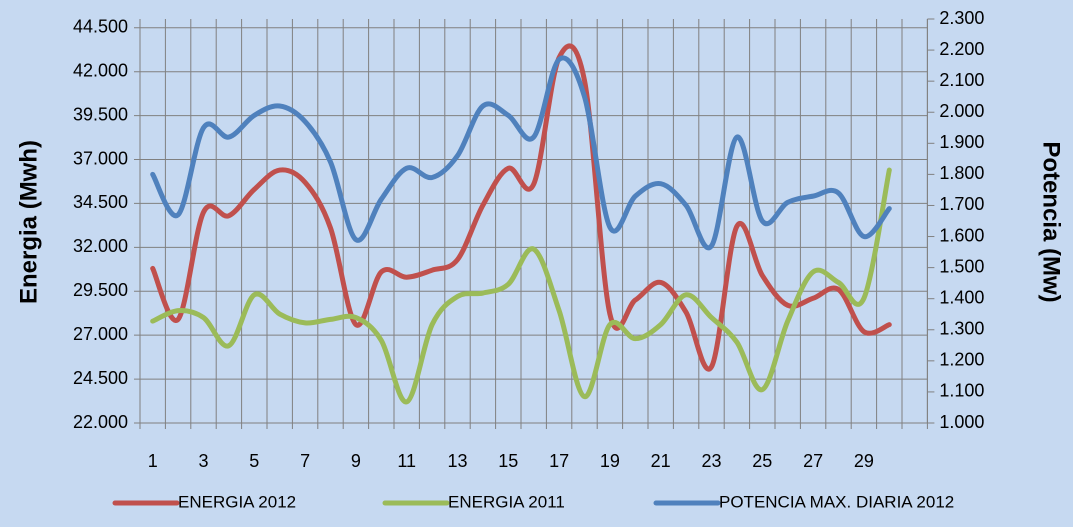 This screenshot has height=527, width=1073. I want to click on x-tick-label: 3, so click(203, 461).